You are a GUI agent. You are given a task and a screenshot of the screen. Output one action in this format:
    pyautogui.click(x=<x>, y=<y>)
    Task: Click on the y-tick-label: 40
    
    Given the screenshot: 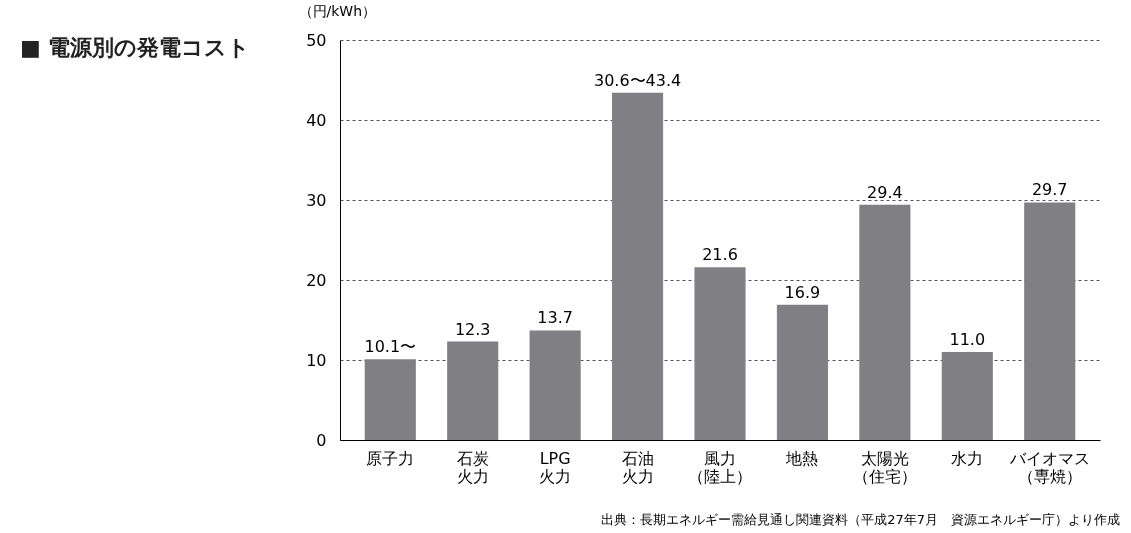 What is the action you would take?
    pyautogui.click(x=316, y=120)
    